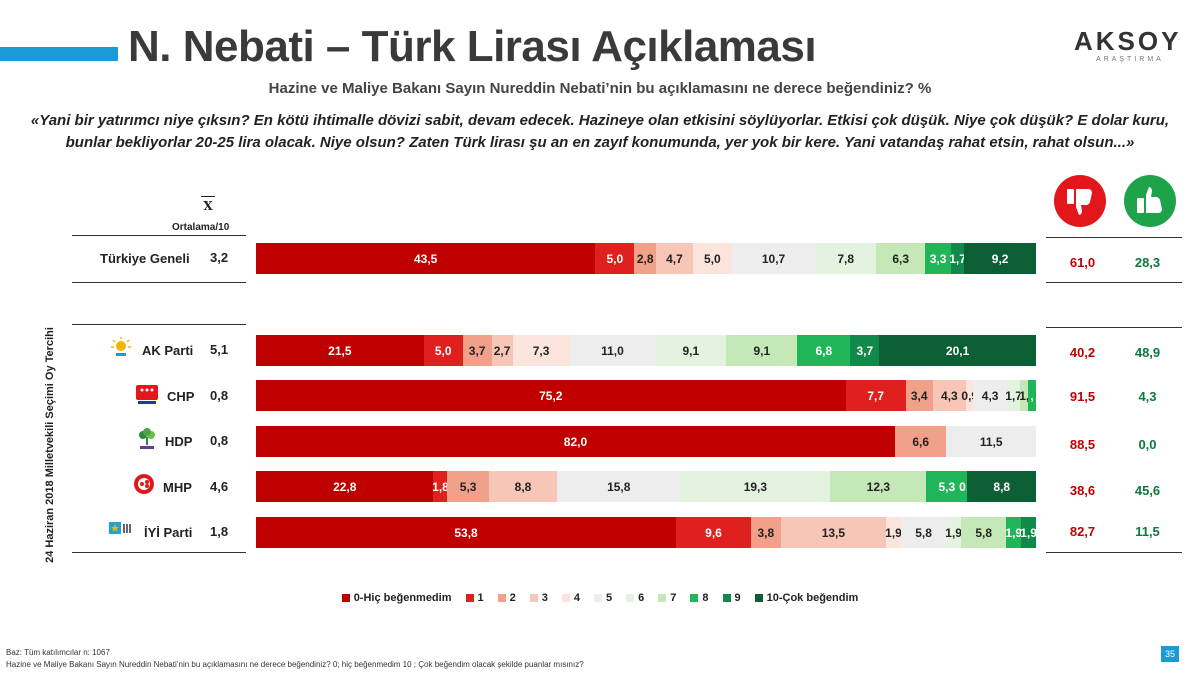 This screenshot has height=675, width=1200. I want to click on bar-segment-6: 1,7, so click(1013, 395).